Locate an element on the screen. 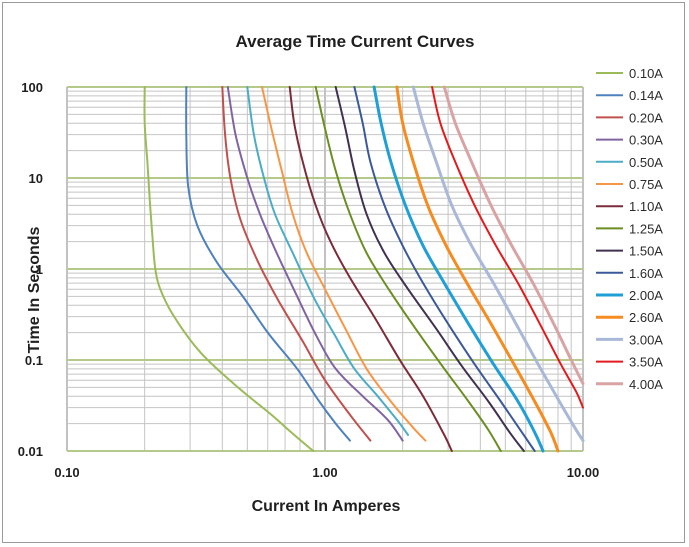 The width and height of the screenshot is (689, 547). legend-label: 3.50A is located at coordinates (646, 362).